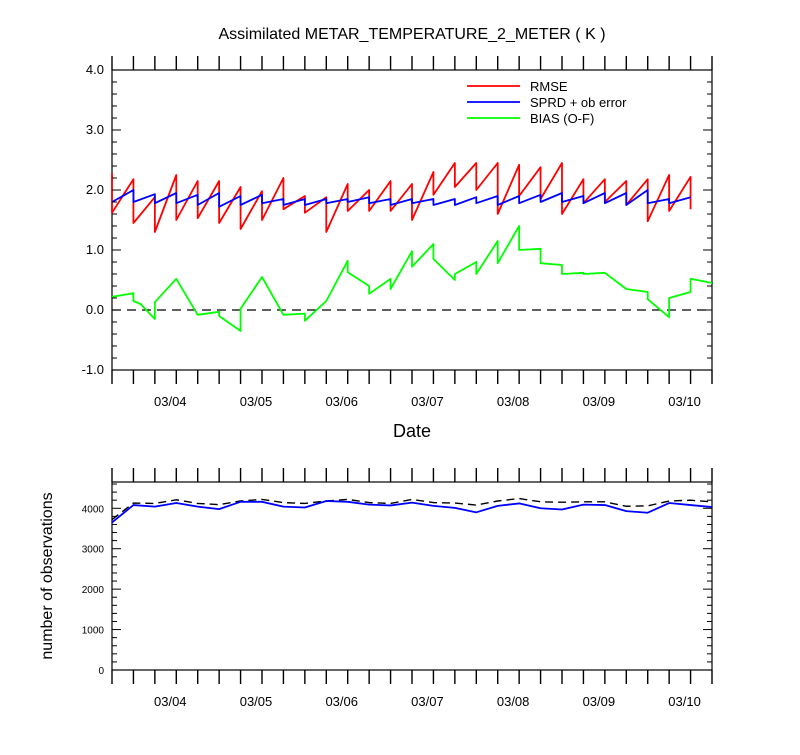 The height and width of the screenshot is (755, 800). I want to click on series-line-bias-o-f, so click(412, 278).